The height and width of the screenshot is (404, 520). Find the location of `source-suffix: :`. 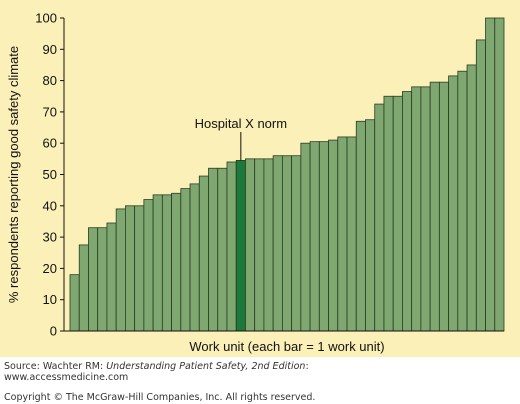

source-suffix: : is located at coordinates (307, 366).